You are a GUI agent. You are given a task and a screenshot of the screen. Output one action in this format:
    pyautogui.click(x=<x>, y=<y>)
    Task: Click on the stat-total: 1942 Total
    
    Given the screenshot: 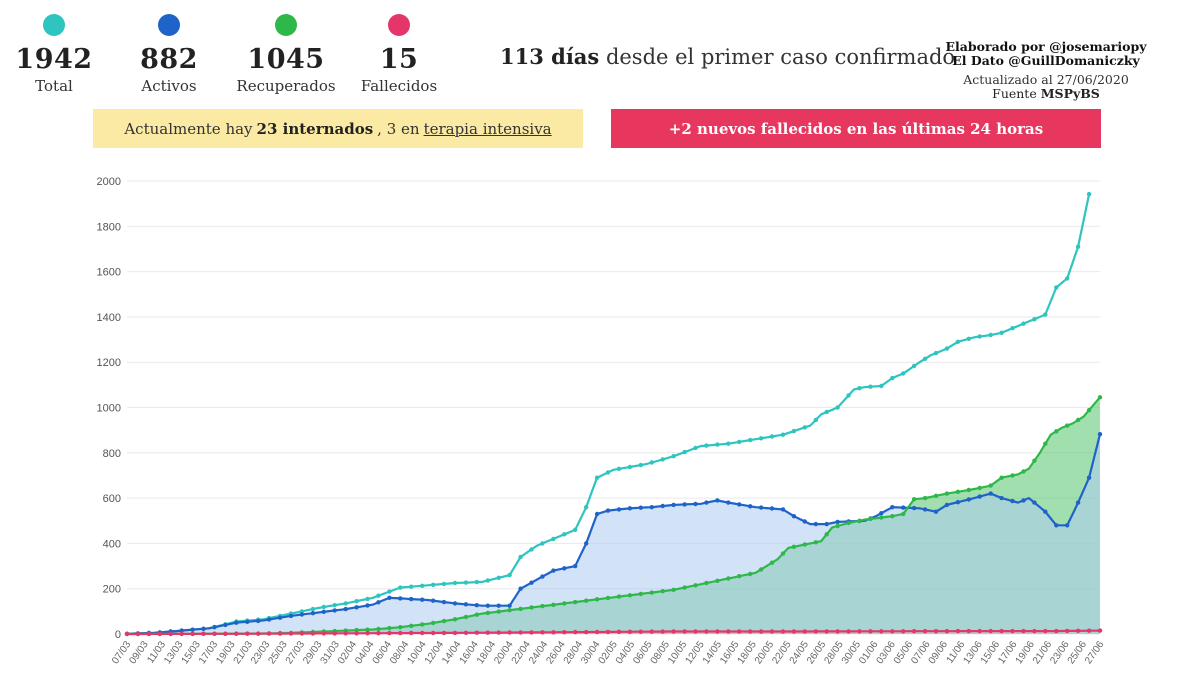 What is the action you would take?
    pyautogui.click(x=57, y=54)
    